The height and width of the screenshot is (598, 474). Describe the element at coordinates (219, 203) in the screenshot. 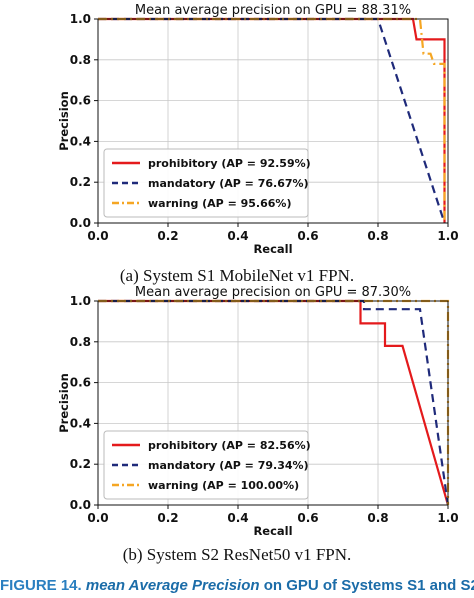

I see `legend-entry: warning (AP = 95.66%)` at that location.